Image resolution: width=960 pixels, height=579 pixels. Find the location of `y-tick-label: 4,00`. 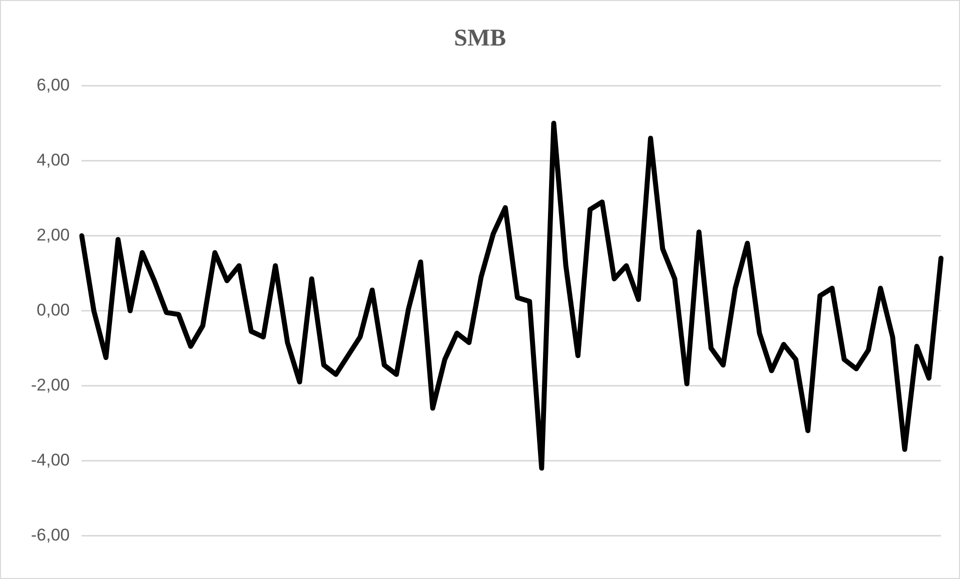

y-tick-label: 4,00 is located at coordinates (53, 160).